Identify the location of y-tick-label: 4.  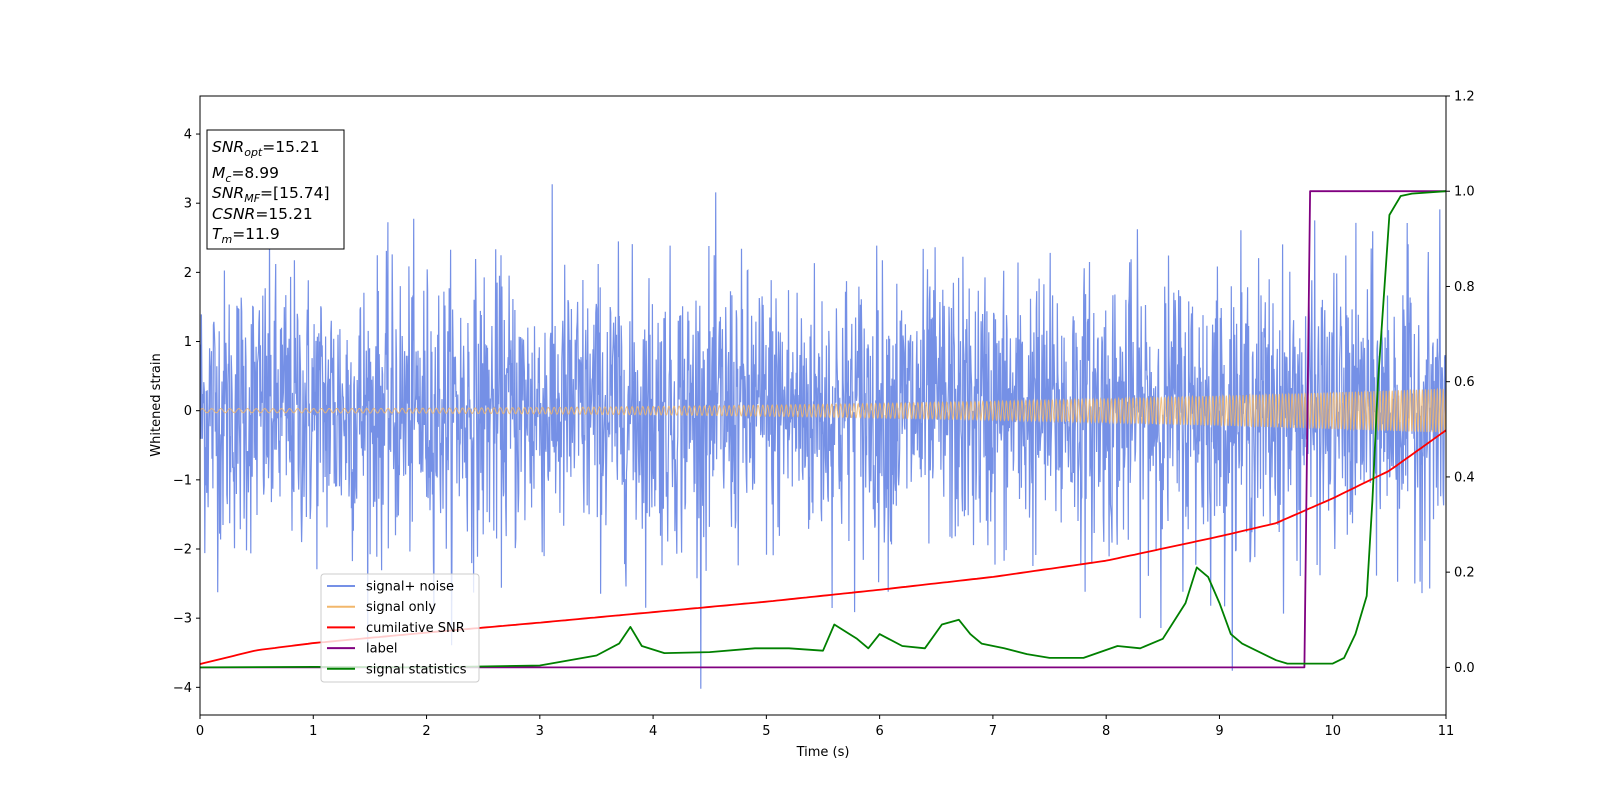
(188, 135).